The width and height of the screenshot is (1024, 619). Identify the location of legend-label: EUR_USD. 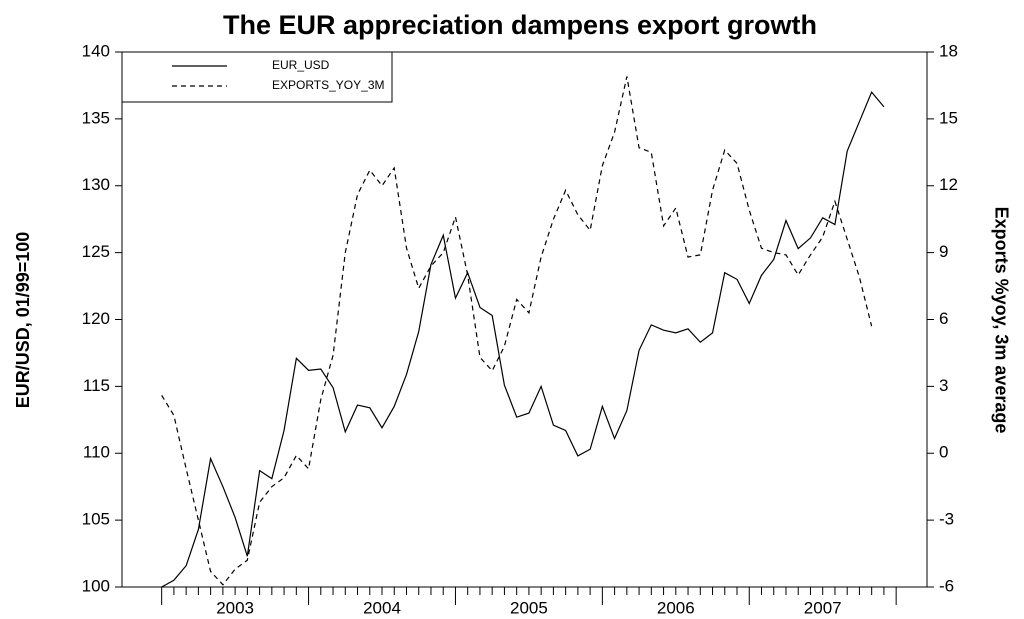
(301, 65).